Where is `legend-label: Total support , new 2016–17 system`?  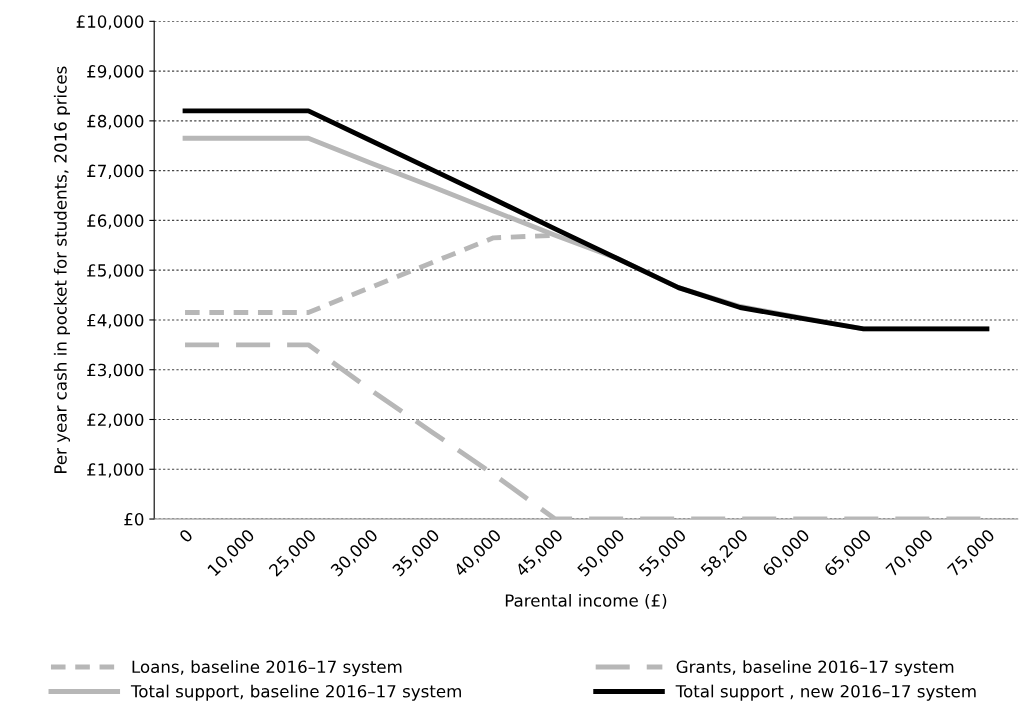
legend-label: Total support , new 2016–17 system is located at coordinates (825, 692).